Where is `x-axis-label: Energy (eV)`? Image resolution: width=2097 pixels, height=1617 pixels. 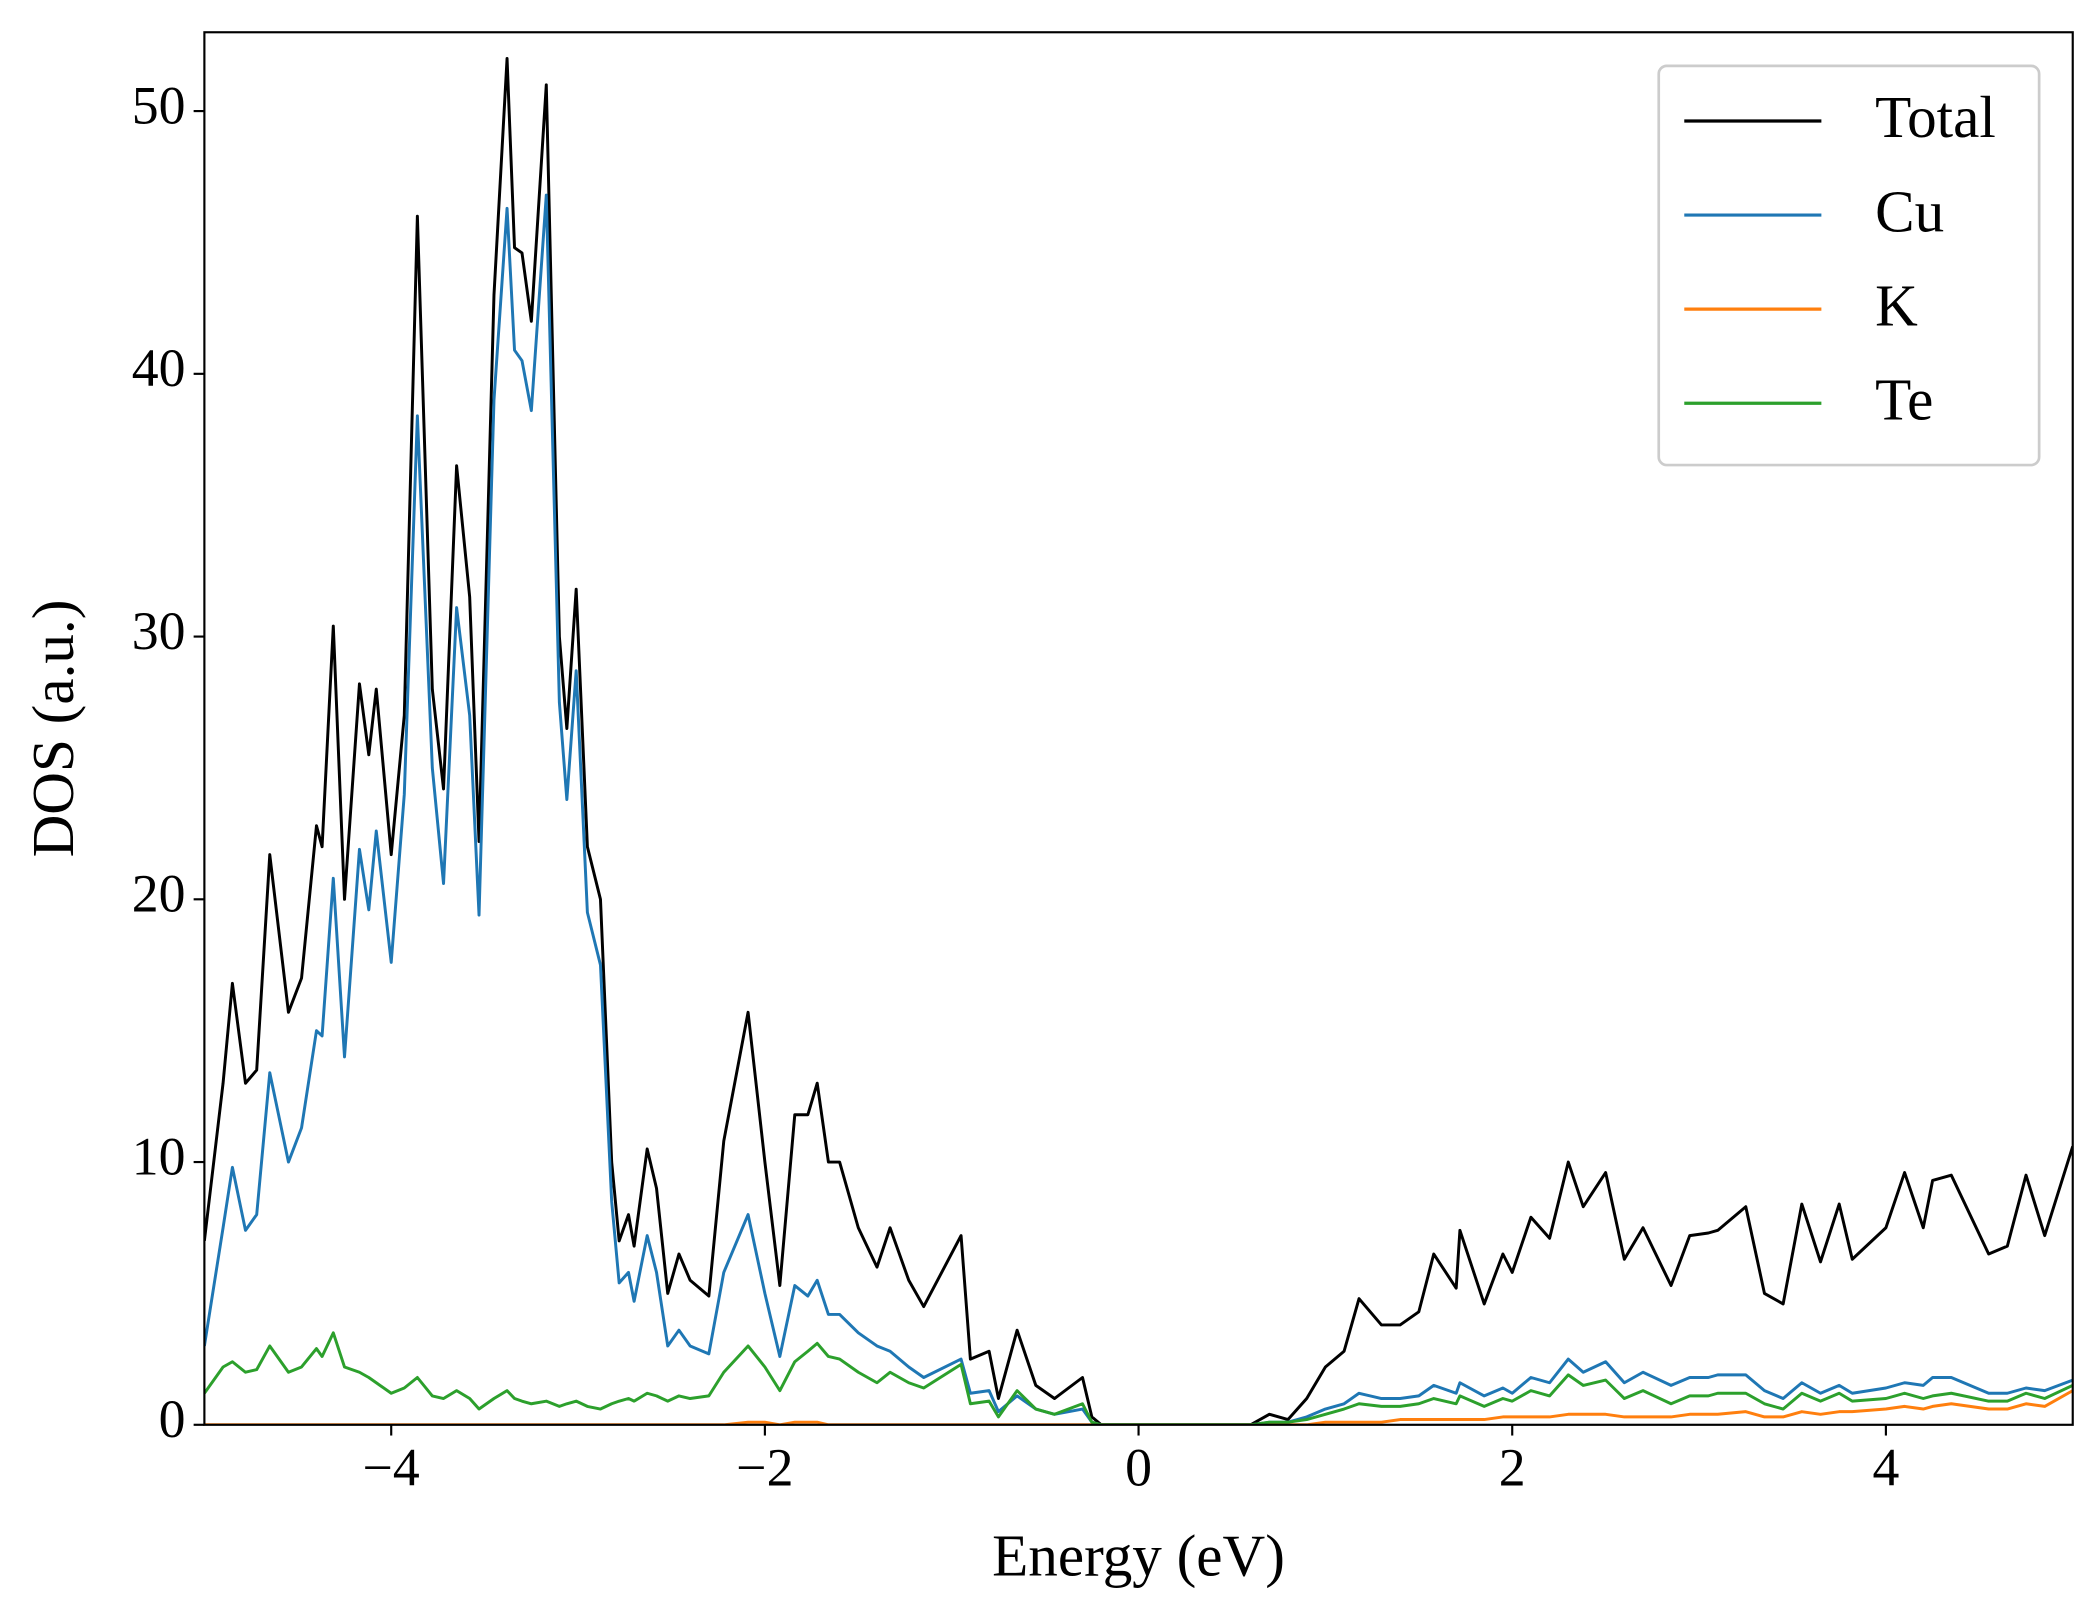 x-axis-label: Energy (eV) is located at coordinates (1138, 1555).